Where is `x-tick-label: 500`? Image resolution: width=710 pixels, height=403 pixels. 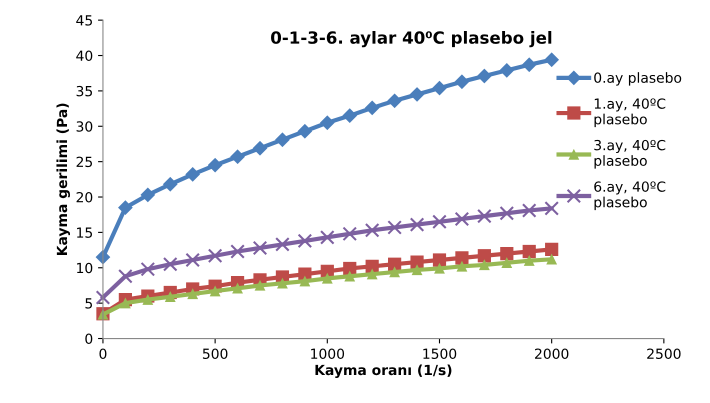 x-tick-label: 500 is located at coordinates (215, 353).